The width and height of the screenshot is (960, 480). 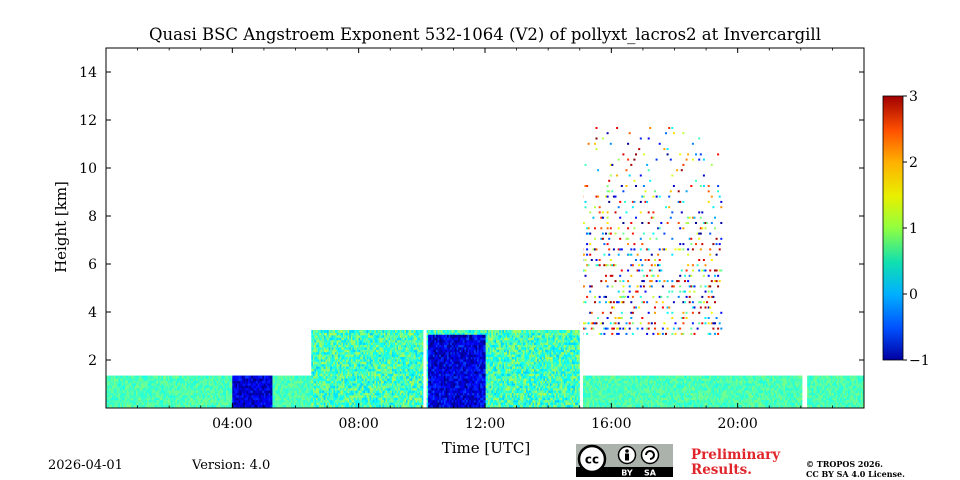 I want to click on date-label: 2026-04-01, so click(x=85, y=465).